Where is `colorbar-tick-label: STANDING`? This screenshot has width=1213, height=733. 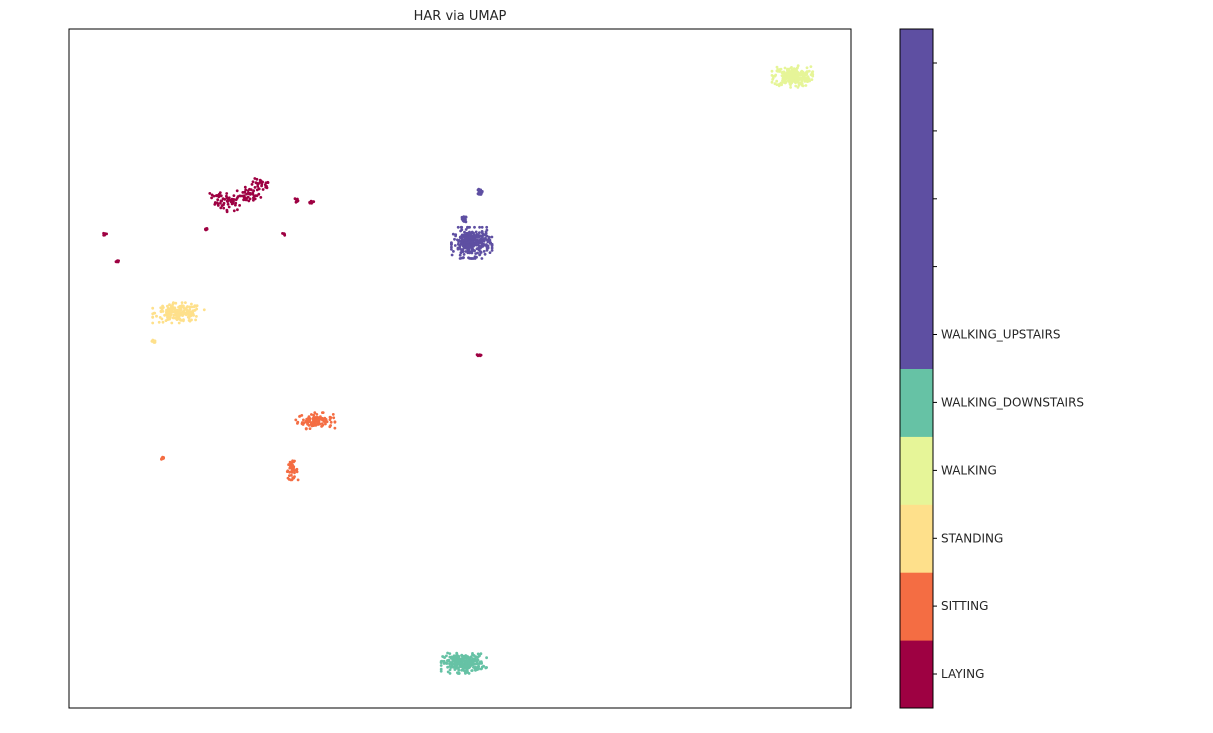
colorbar-tick-label: STANDING is located at coordinates (972, 538).